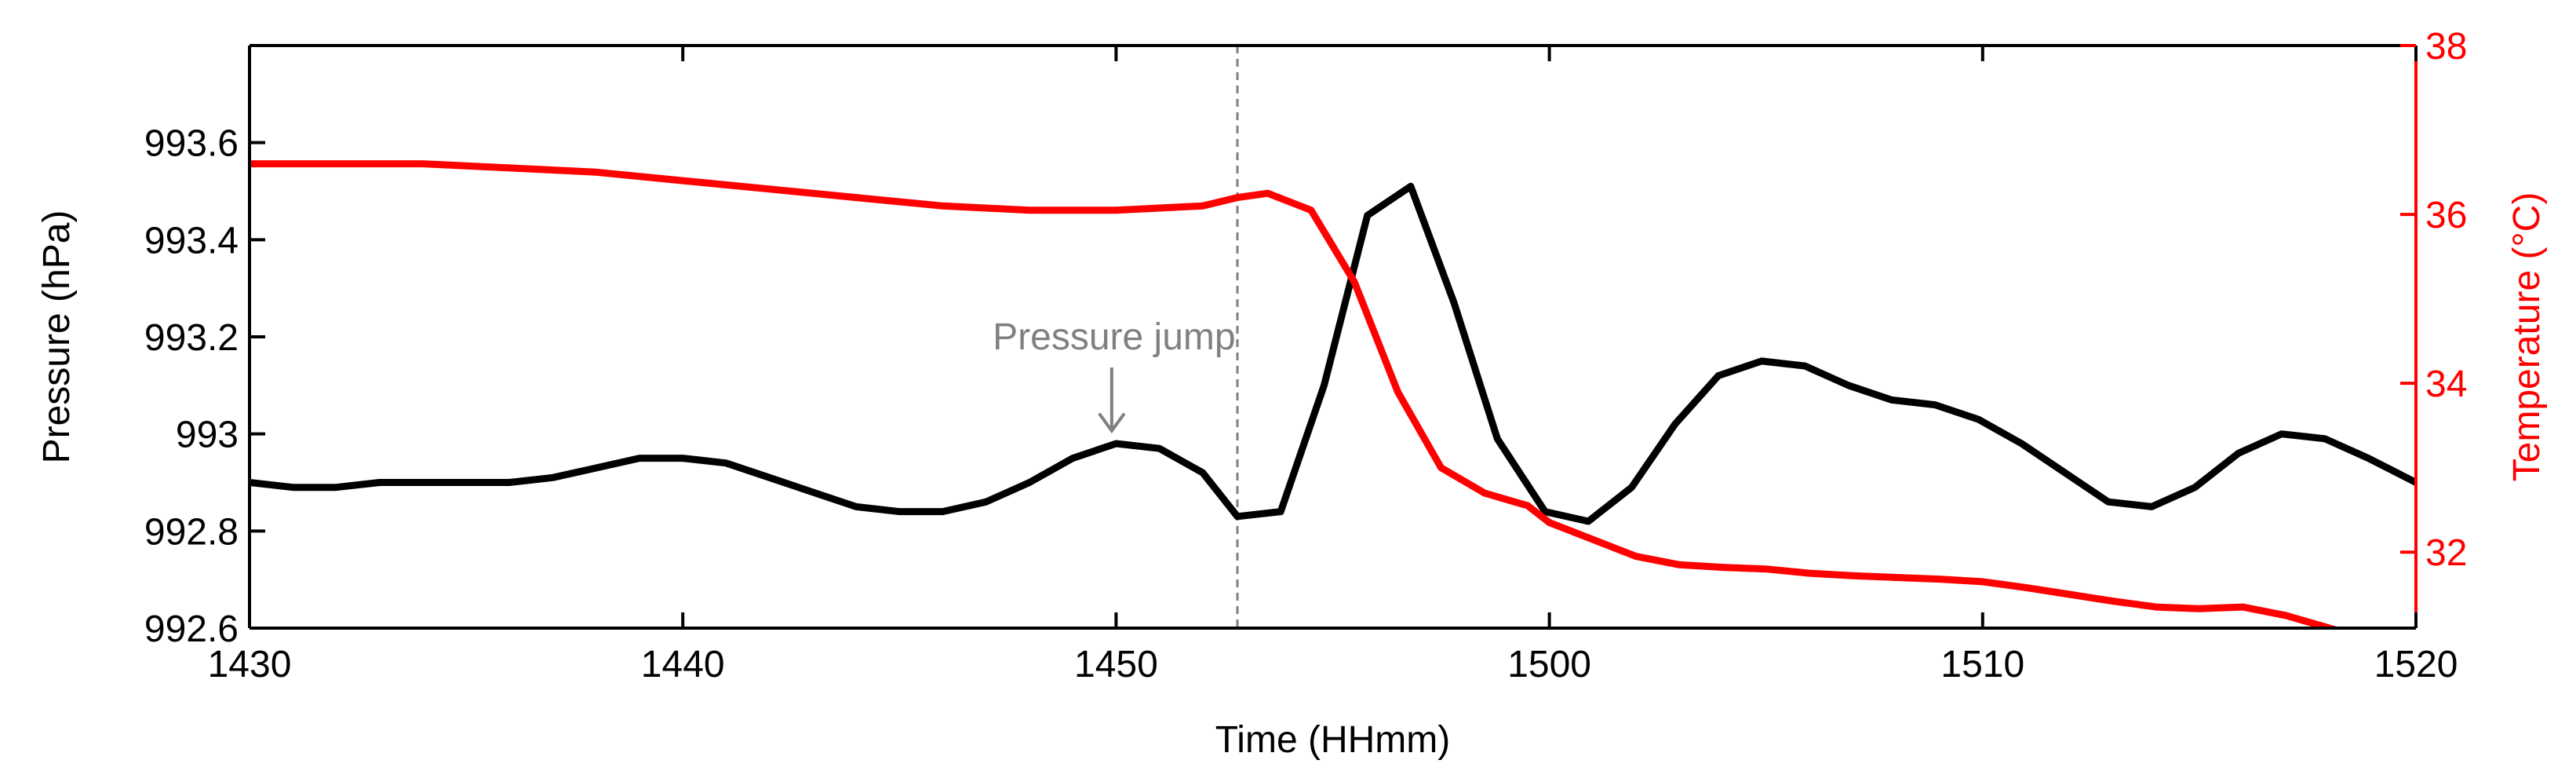  I want to click on y-right-tick-label: 36, so click(2446, 215).